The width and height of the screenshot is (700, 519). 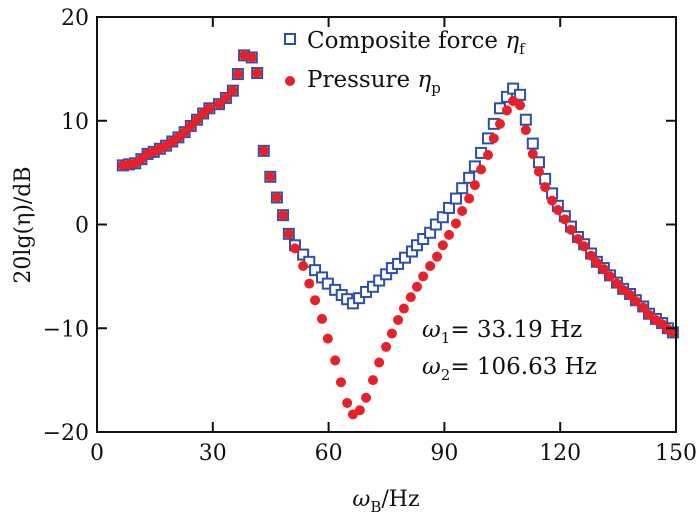 I want to click on x-tick-label: 90, so click(x=444, y=453).